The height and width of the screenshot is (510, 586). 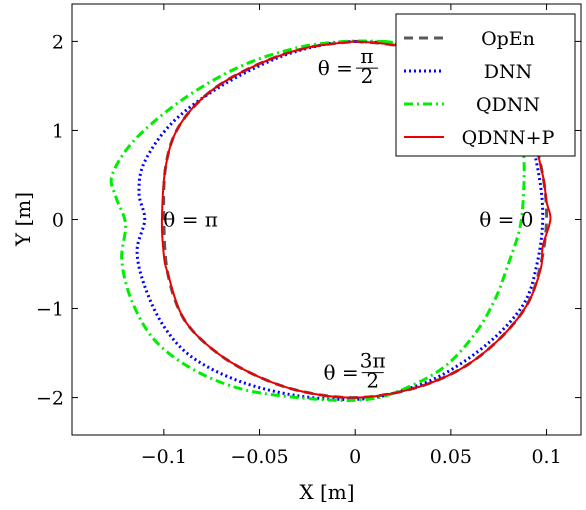 What do you see at coordinates (373, 361) in the screenshot?
I see `svg-text: 3π` at bounding box center [373, 361].